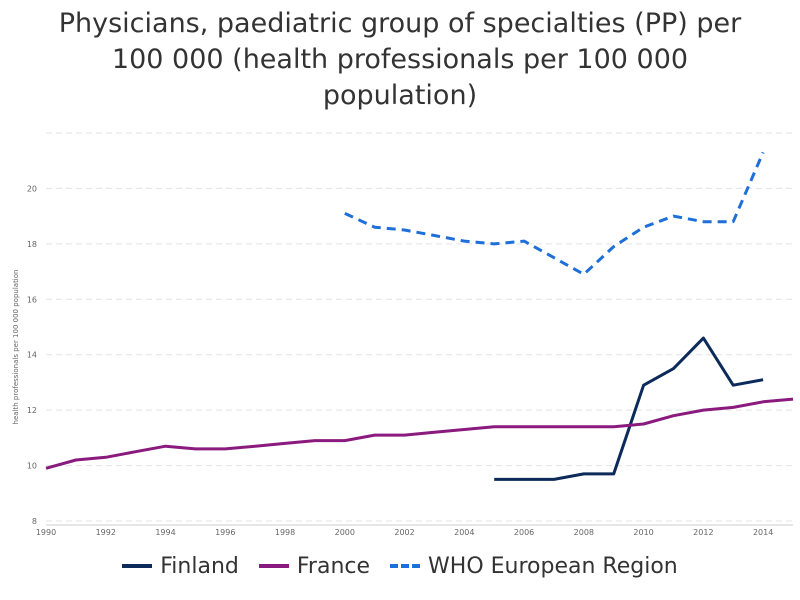  Describe the element at coordinates (32, 410) in the screenshot. I see `y-tick-12: 12` at that location.